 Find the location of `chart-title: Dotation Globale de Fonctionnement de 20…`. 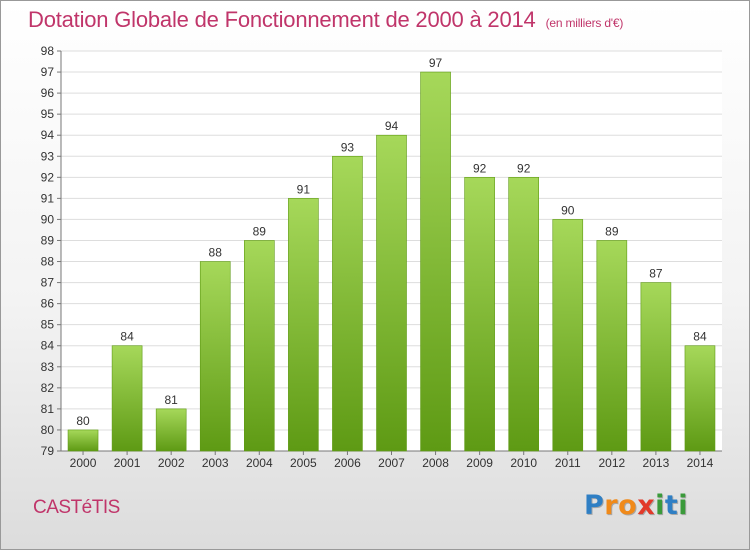

chart-title: Dotation Globale de Fonctionnement de 20… is located at coordinates (325, 20).